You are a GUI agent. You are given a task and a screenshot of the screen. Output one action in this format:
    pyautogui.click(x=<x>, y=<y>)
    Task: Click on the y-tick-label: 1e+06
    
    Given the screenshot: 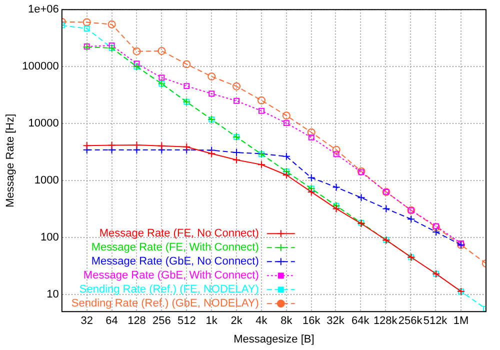 What is the action you would take?
    pyautogui.click(x=43, y=10)
    